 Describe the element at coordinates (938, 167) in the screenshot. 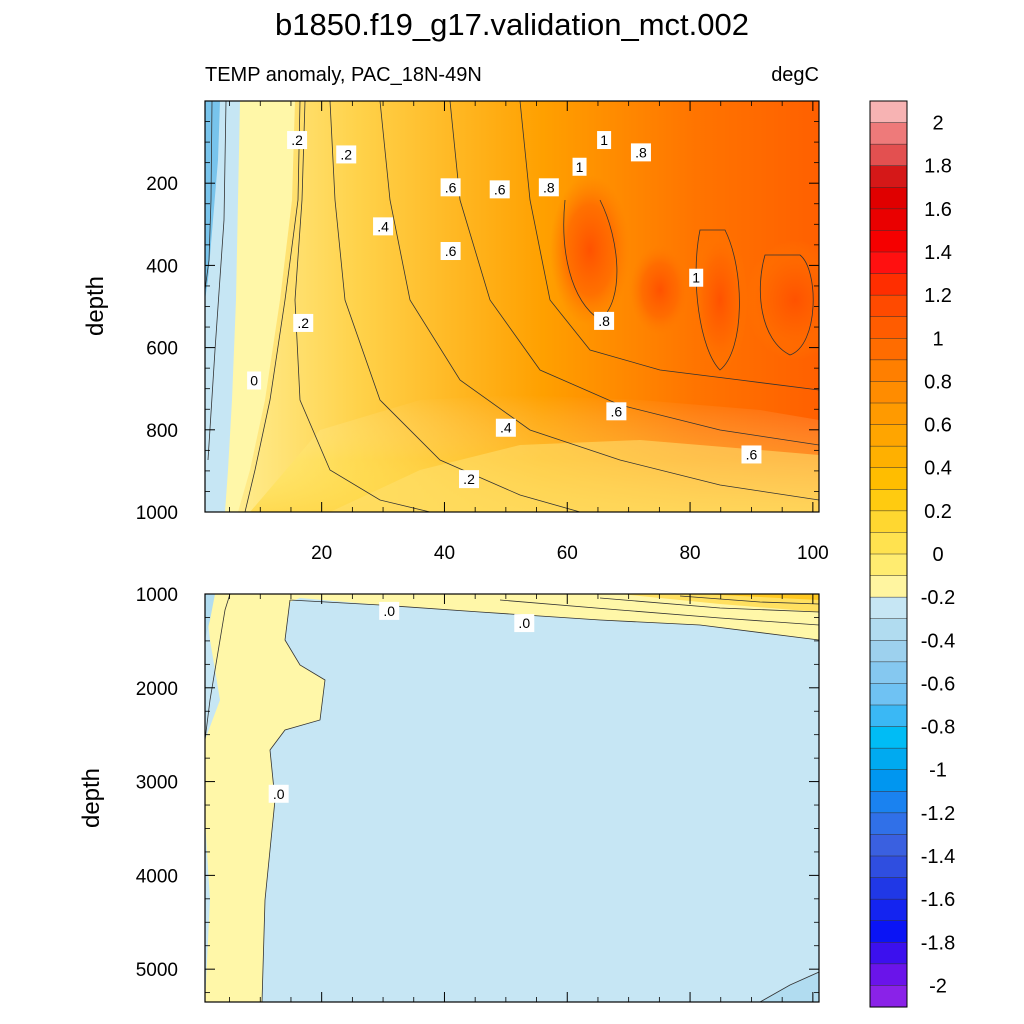

I see `colorbar-label: 1.8` at that location.